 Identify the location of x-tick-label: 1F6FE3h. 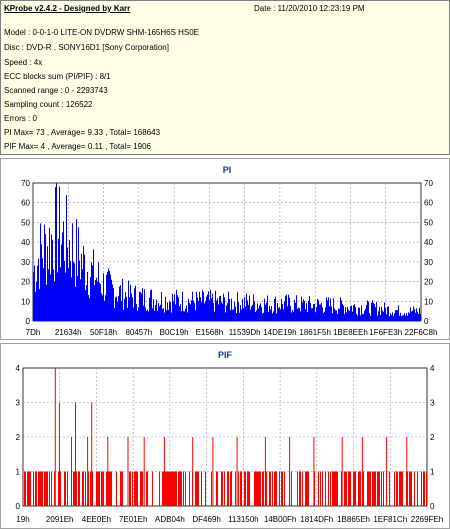
(385, 332).